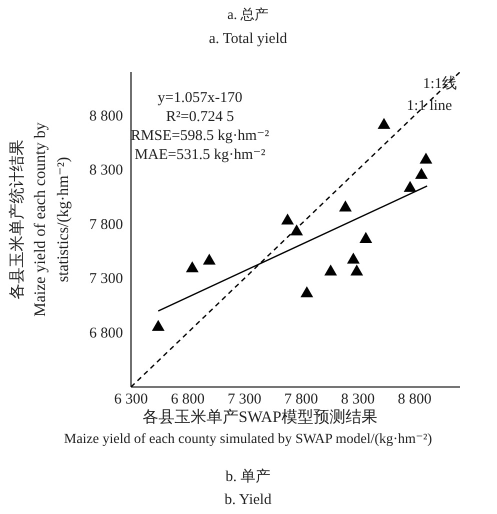  Describe the element at coordinates (248, 500) in the screenshot. I see `text: b. Yield` at that location.